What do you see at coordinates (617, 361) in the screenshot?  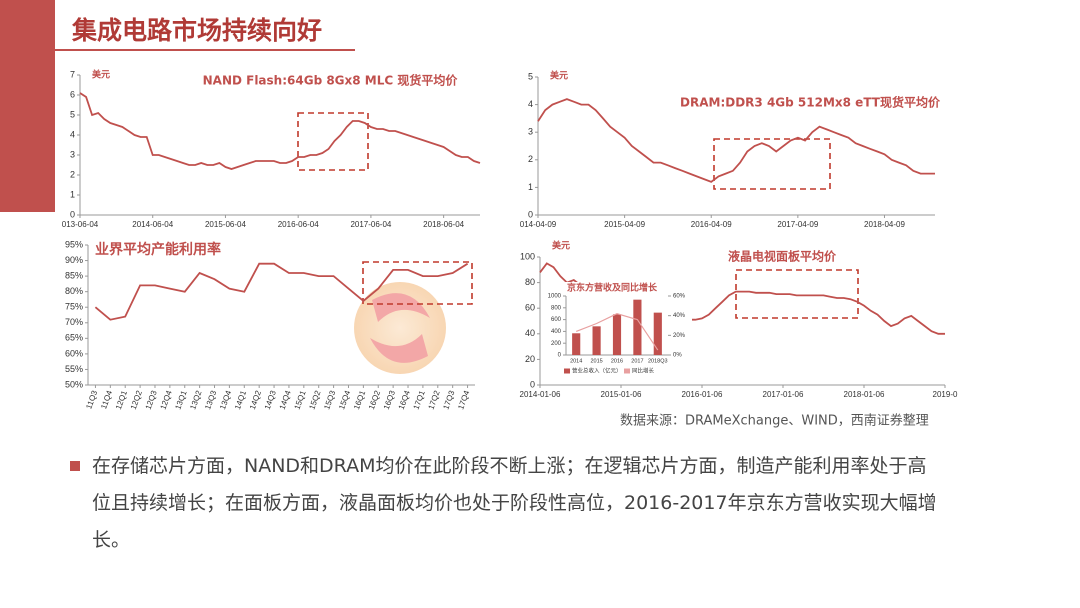 I see `x-tick-label: 2016` at bounding box center [617, 361].